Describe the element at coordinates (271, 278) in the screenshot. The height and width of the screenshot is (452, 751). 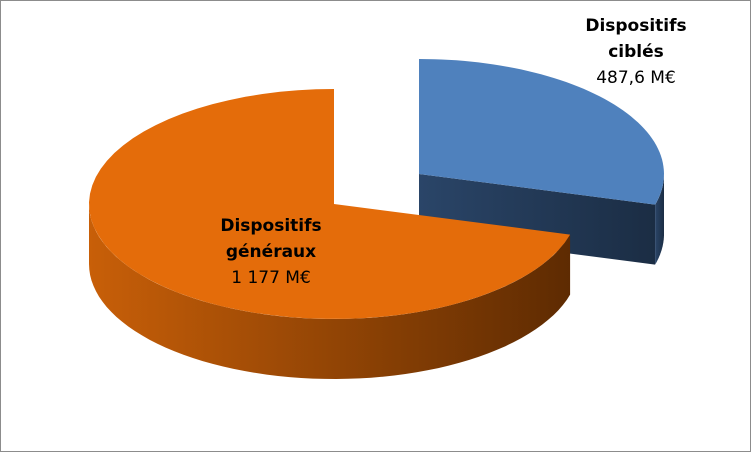
I see `value-label: 1 177 M€` at that location.